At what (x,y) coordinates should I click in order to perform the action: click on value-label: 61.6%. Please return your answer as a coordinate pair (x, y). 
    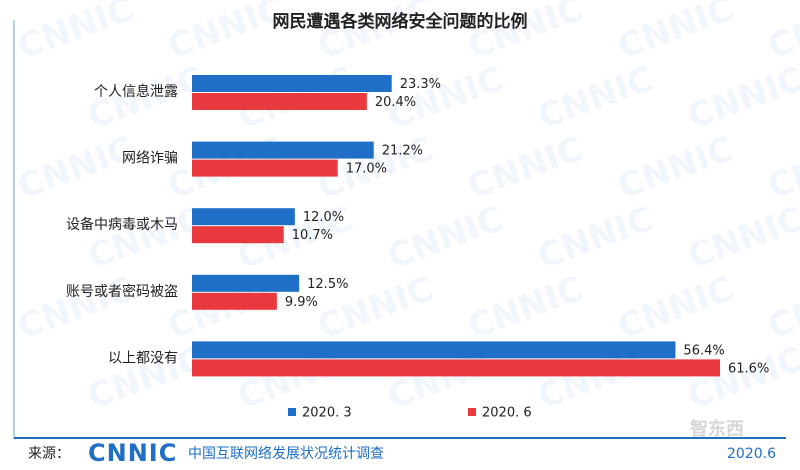
    Looking at the image, I should click on (748, 368).